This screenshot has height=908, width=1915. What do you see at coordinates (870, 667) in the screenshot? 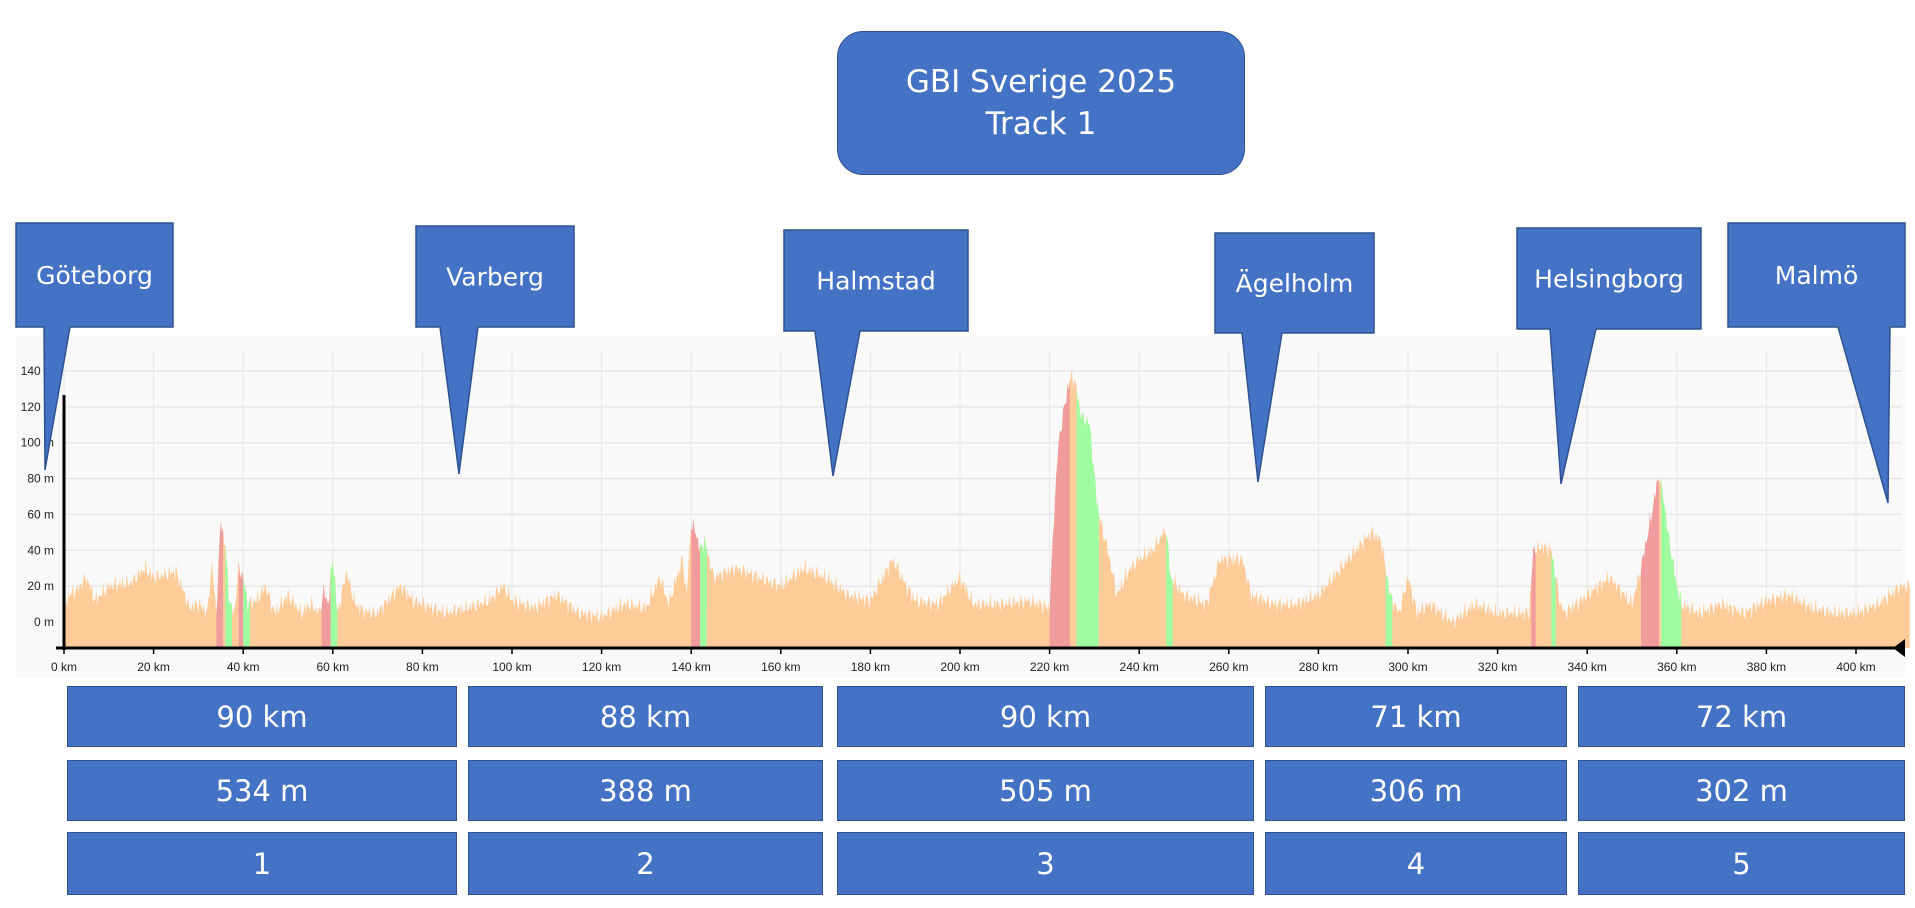
I see `x-tick-label: 180 km` at bounding box center [870, 667].